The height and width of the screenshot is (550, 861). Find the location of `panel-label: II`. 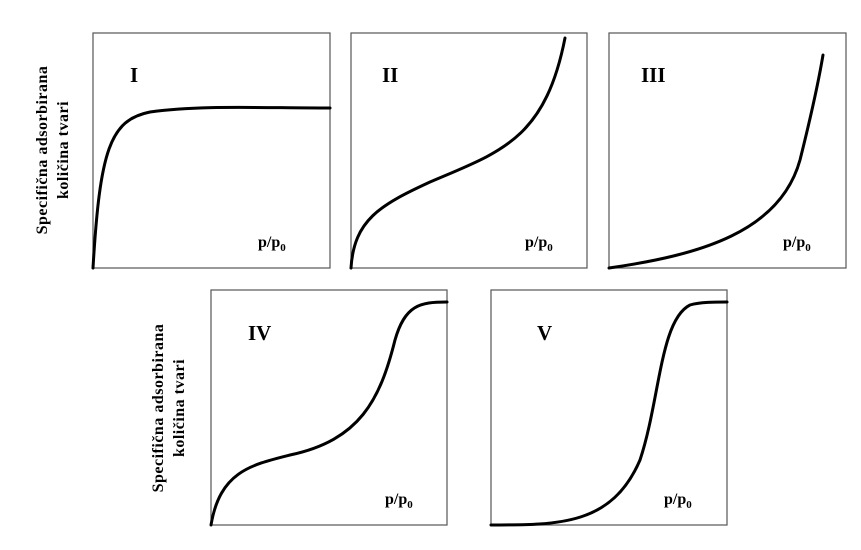

panel-label: II is located at coordinates (390, 75).